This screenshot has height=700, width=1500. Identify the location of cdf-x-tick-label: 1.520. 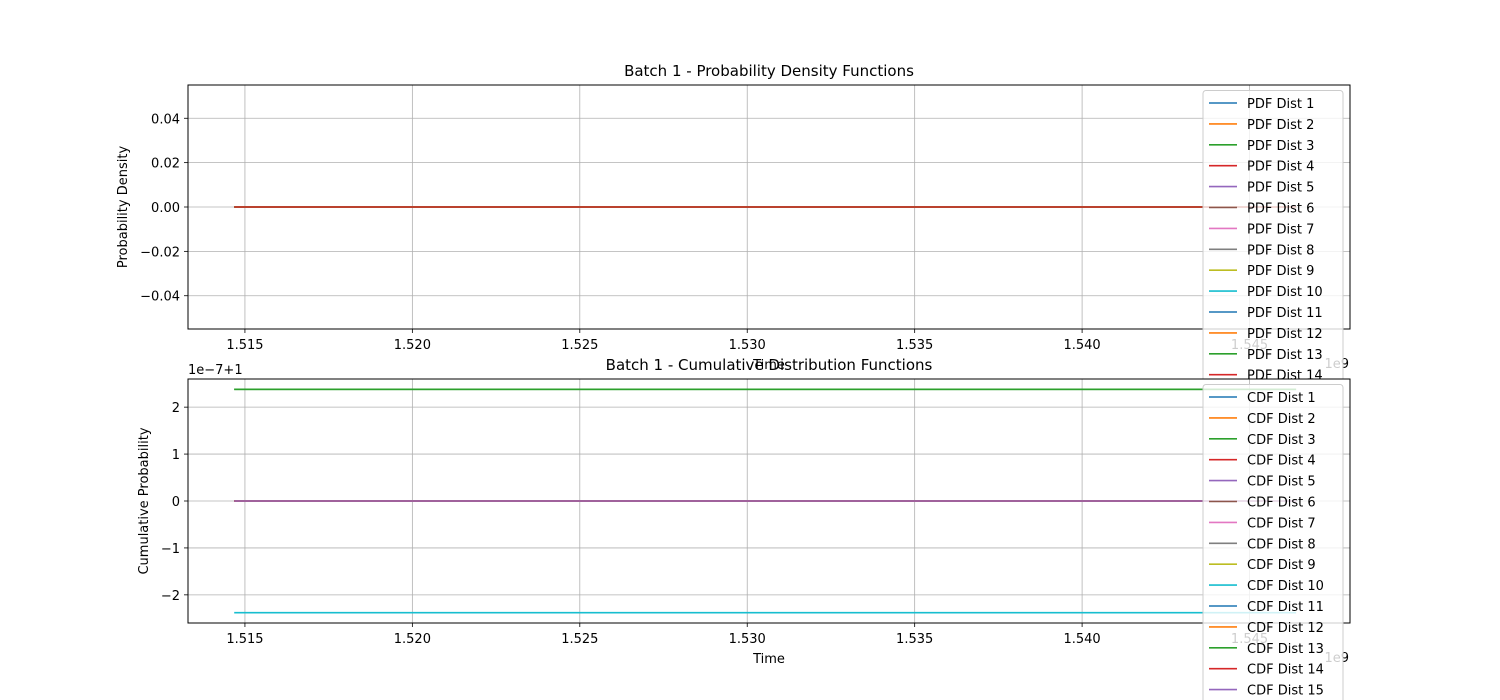
(412, 639).